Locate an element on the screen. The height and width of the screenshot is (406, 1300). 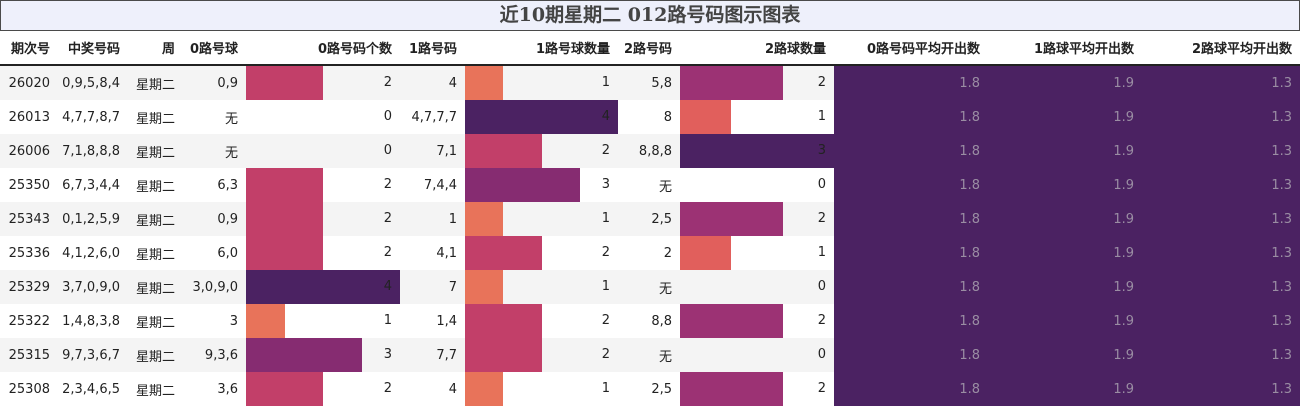
col-header-route0-balls: 0路号球 is located at coordinates (214, 48).